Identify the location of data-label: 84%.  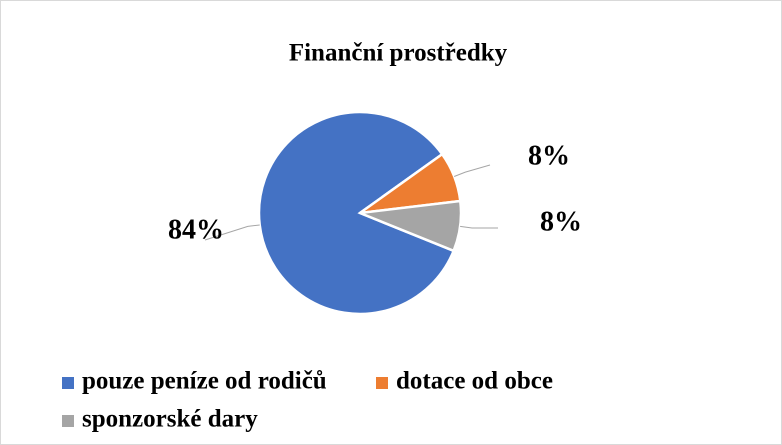
(196, 229).